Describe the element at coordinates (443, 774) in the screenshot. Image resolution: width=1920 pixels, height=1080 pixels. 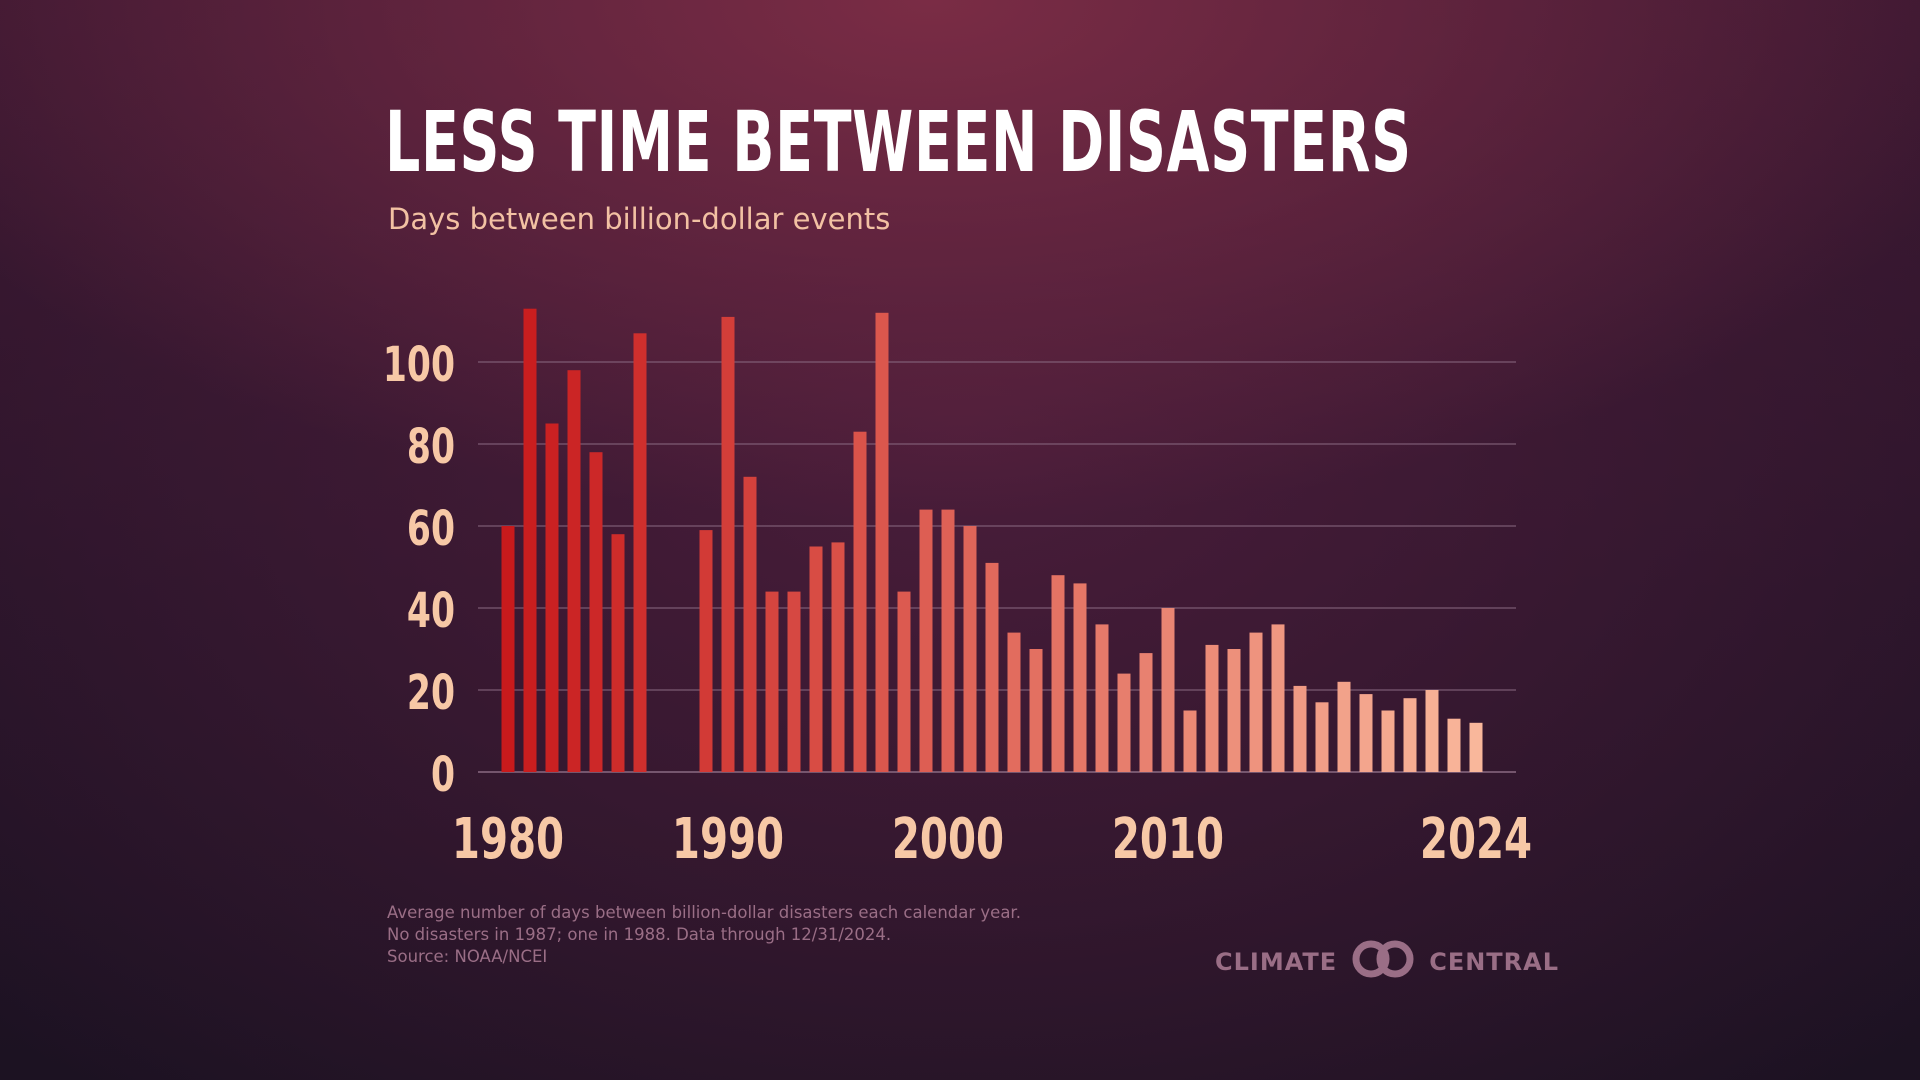
I see `y-tick-label: 0` at that location.